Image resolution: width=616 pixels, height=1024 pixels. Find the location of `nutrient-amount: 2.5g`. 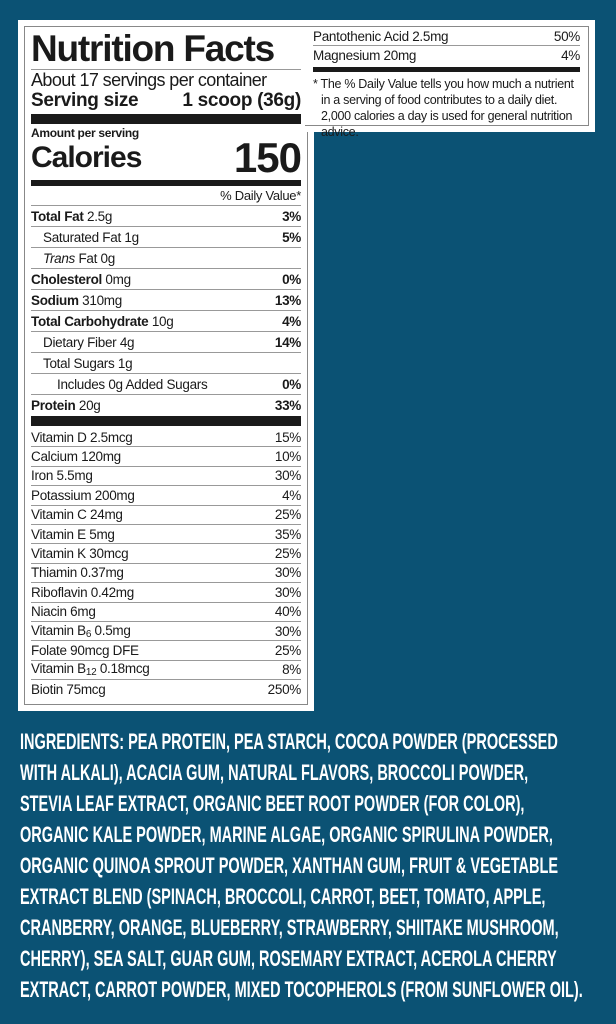

nutrient-amount: 2.5g is located at coordinates (100, 216).